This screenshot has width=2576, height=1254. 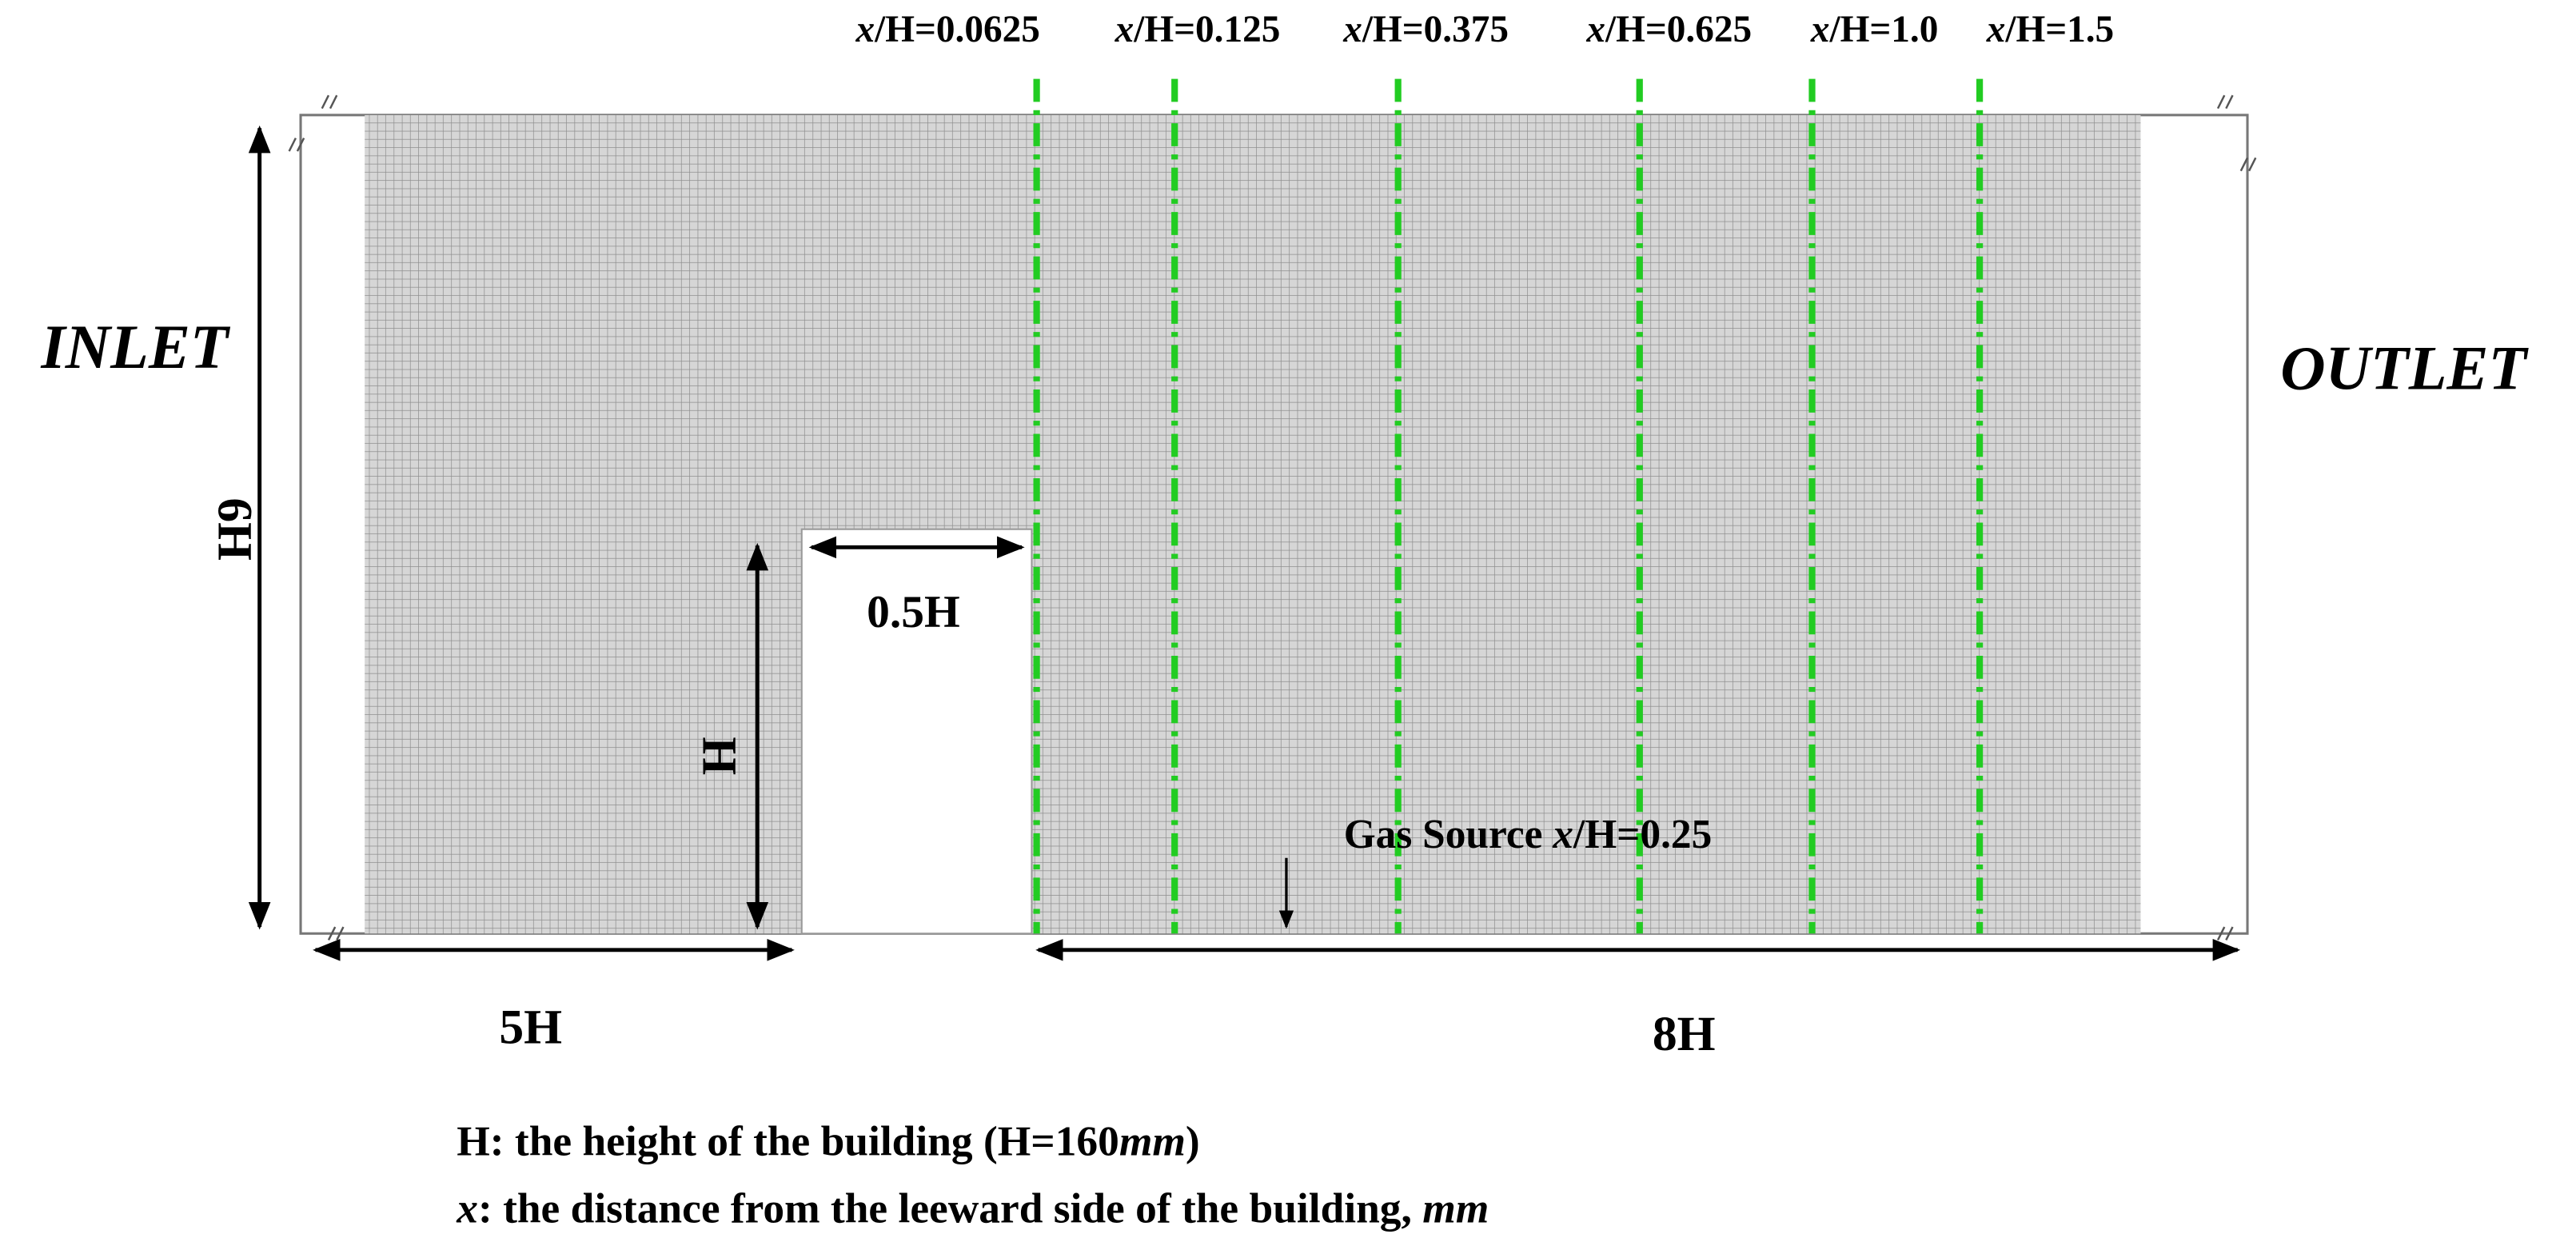 I want to click on text-segment: /H=1.5, so click(x=2059, y=29).